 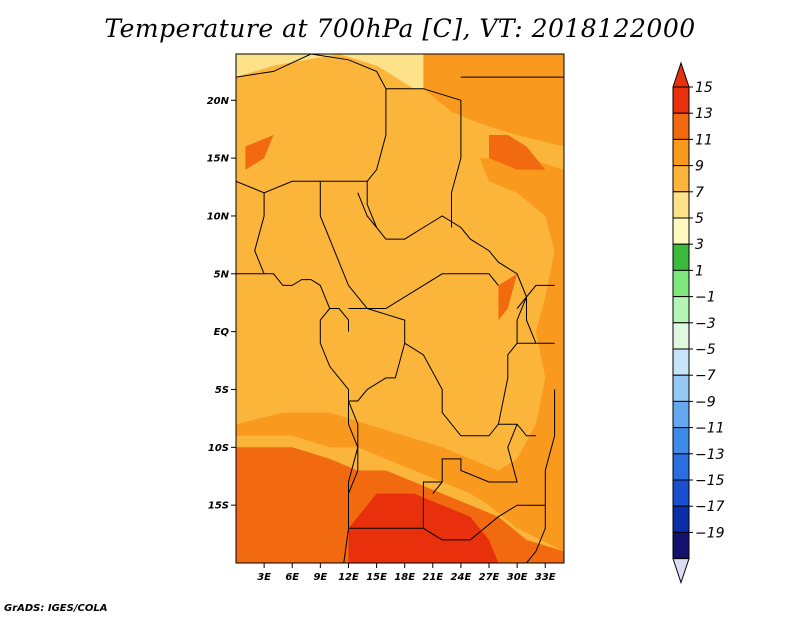 What do you see at coordinates (222, 332) in the screenshot?
I see `lat-tick-label: EQ` at bounding box center [222, 332].